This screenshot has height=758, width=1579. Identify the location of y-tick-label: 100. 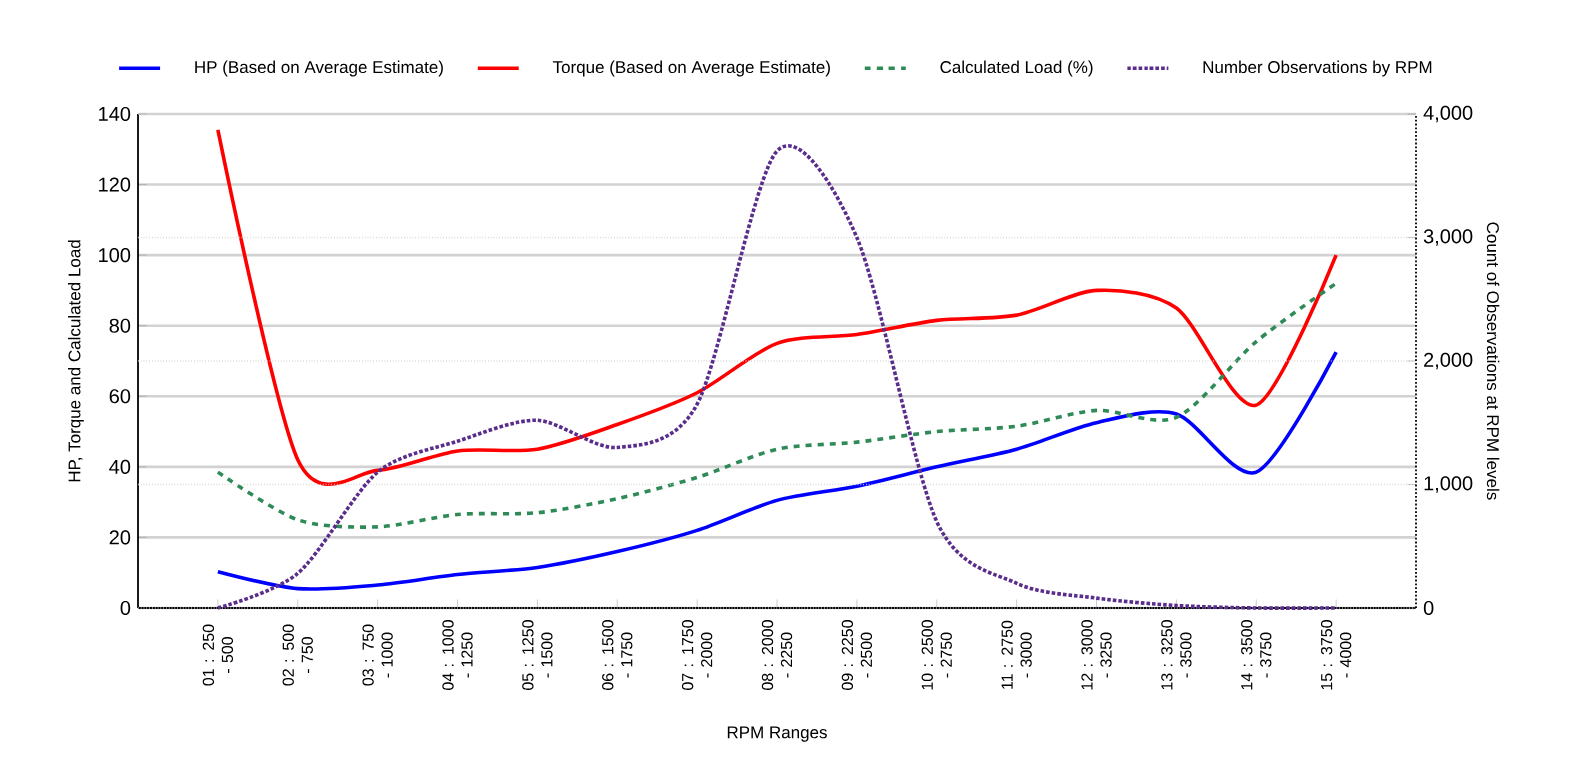
(115, 255).